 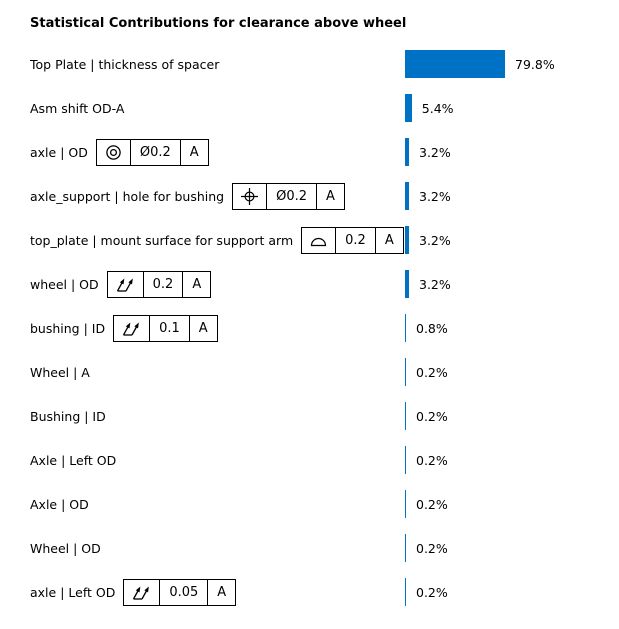 What do you see at coordinates (324, 152) in the screenshot?
I see `contribution-row: axle | OD Ø0.2 A 3.2%` at bounding box center [324, 152].